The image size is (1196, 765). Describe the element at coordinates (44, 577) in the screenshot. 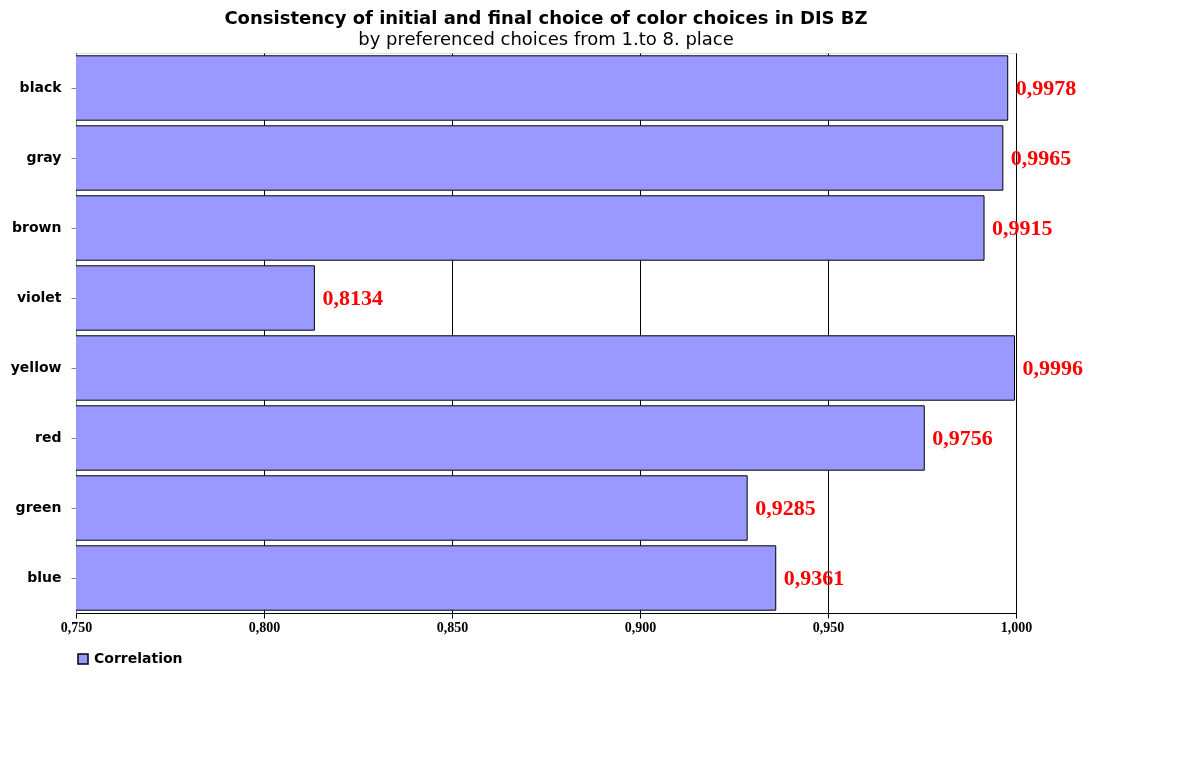

I see `y-tick-label: blue` at that location.